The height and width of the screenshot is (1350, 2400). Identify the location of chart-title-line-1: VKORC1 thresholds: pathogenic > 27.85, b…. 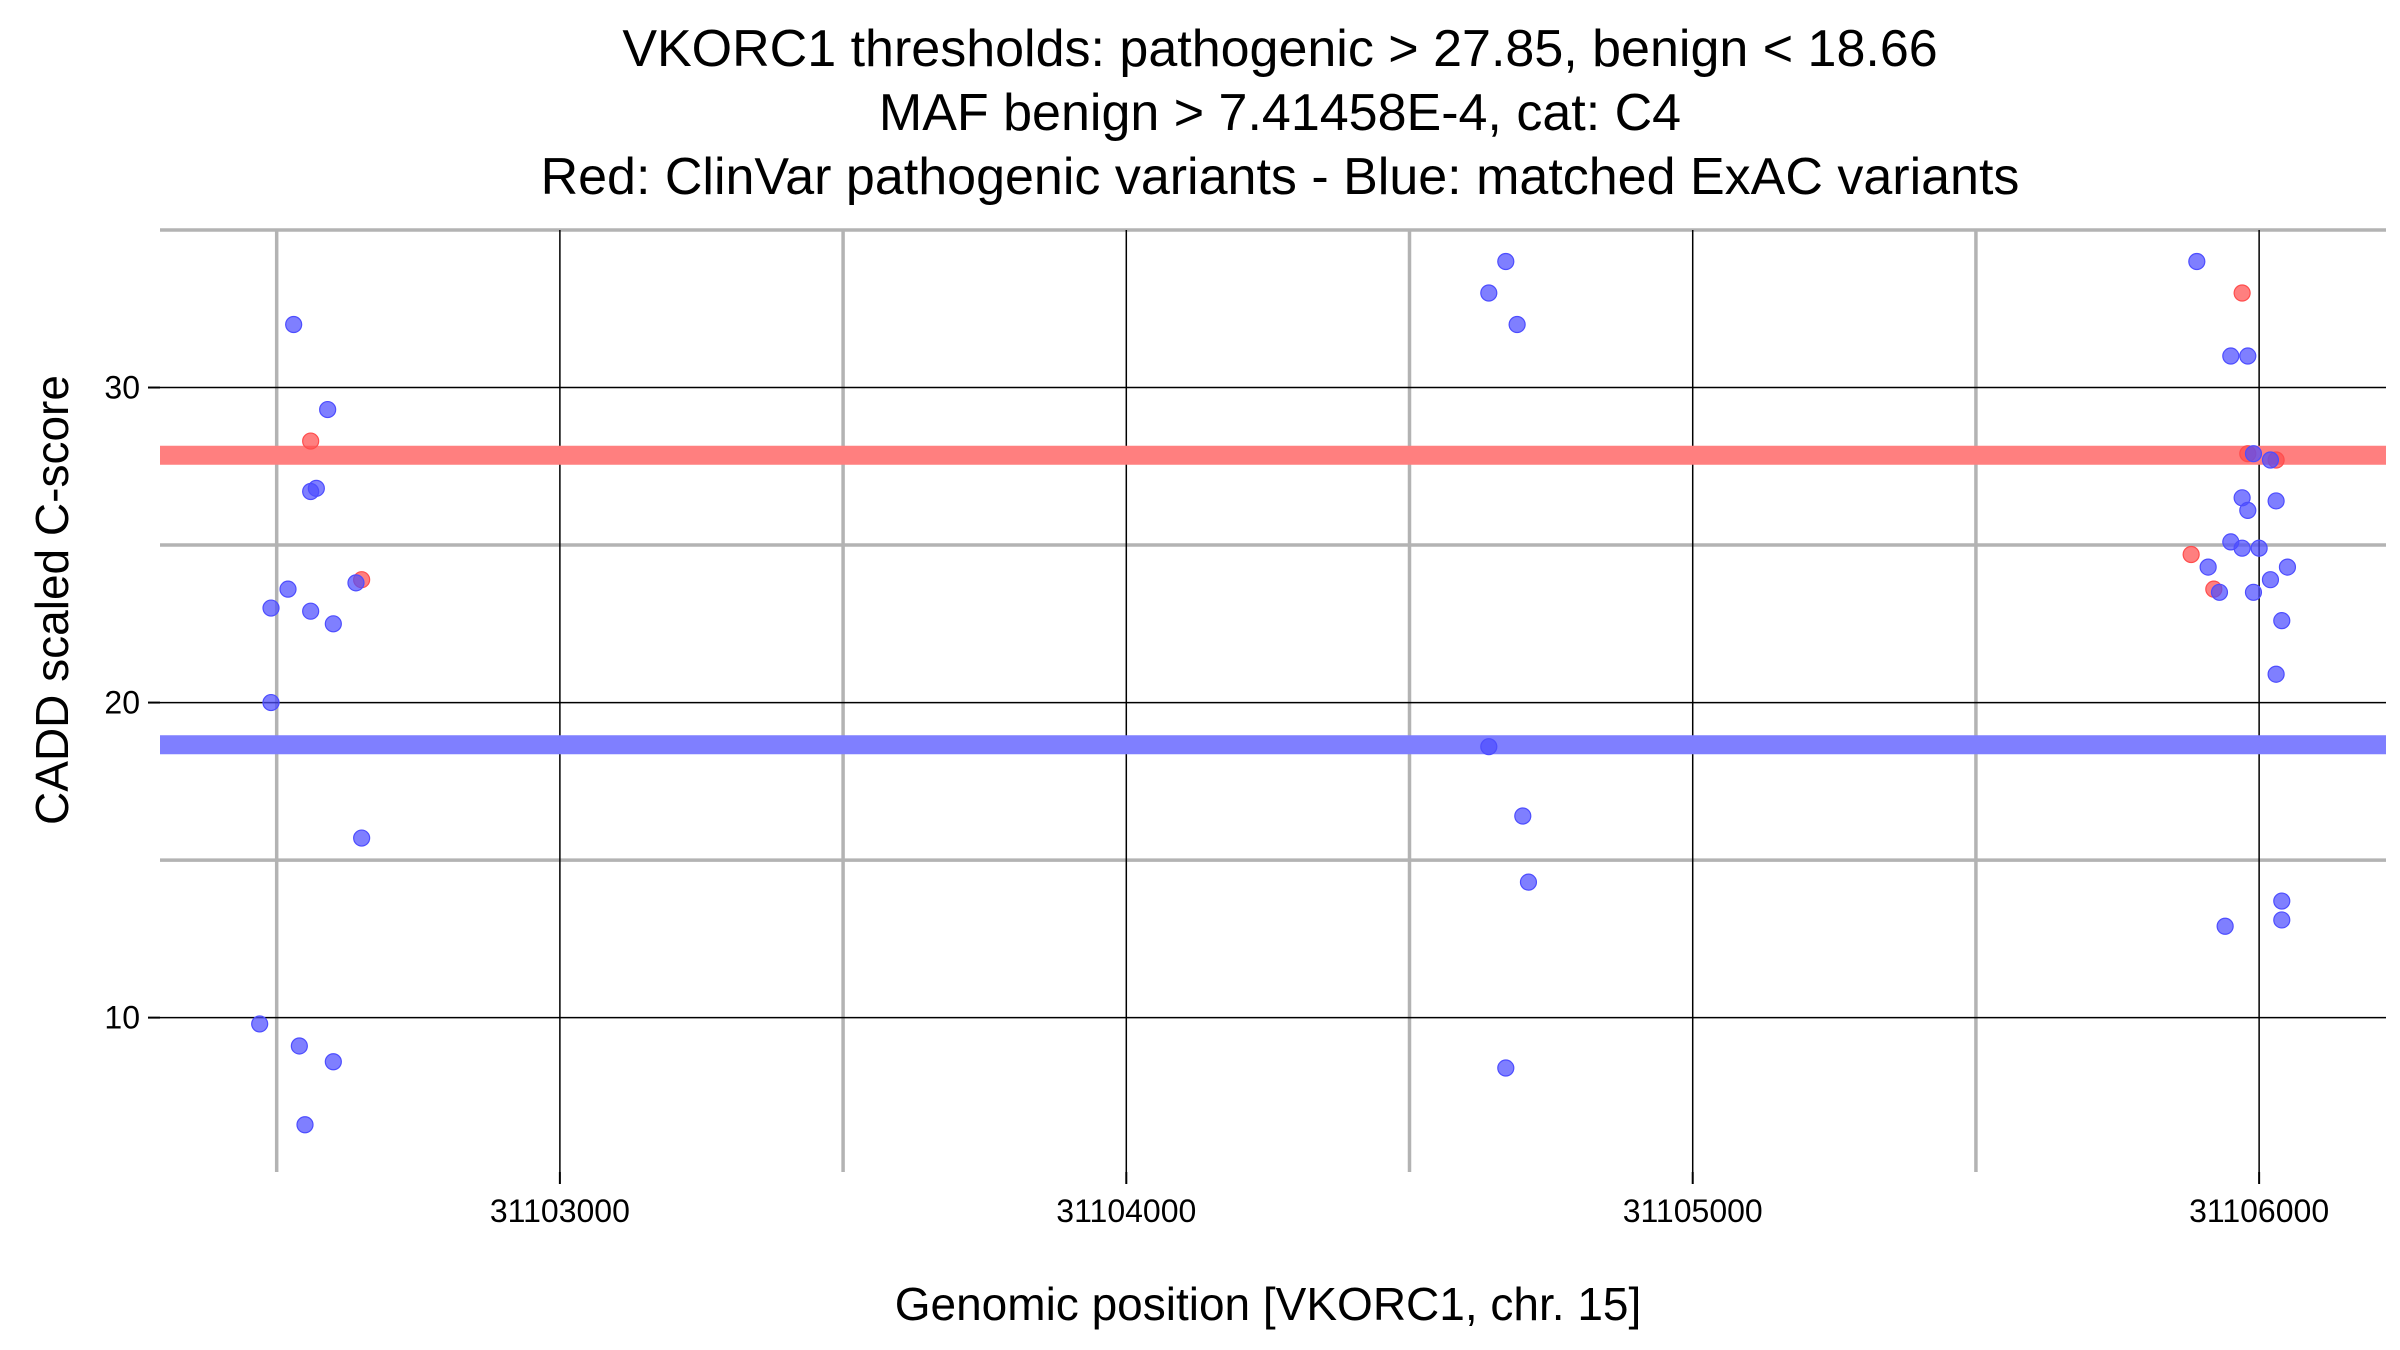
(1279, 49).